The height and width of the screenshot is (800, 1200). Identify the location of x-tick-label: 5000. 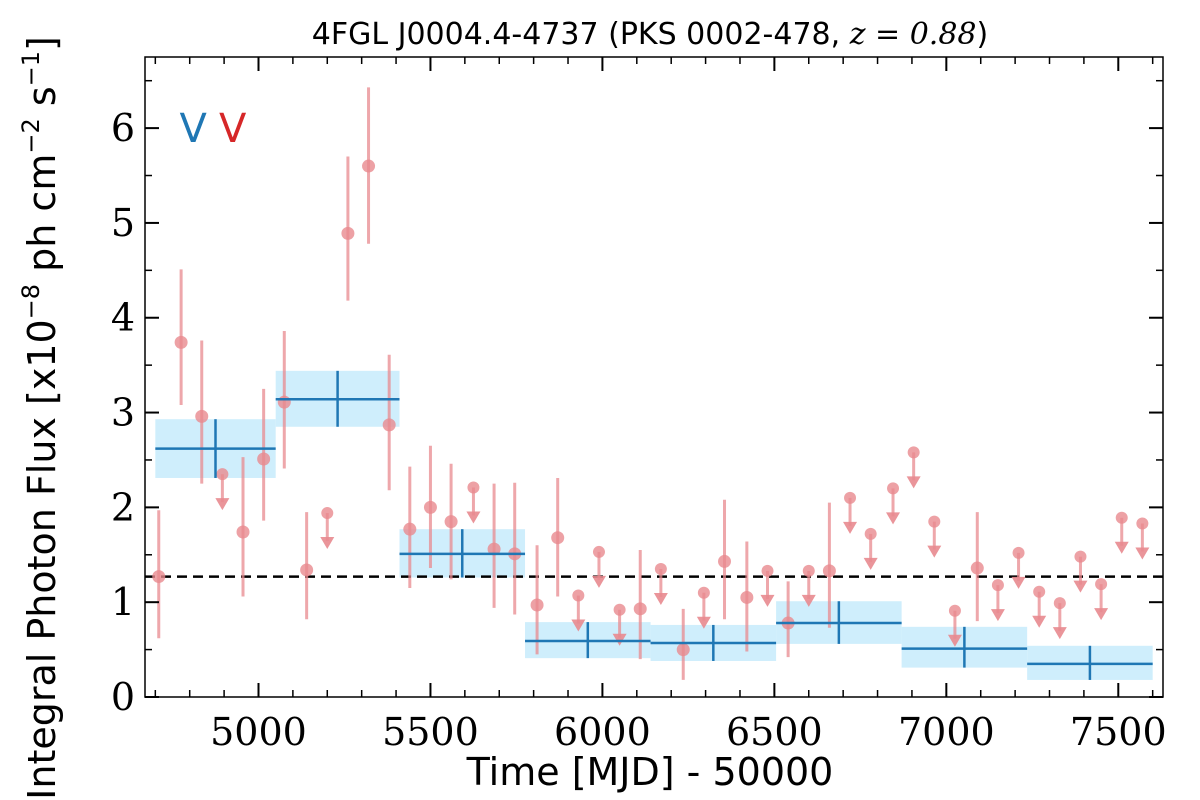
(258, 732).